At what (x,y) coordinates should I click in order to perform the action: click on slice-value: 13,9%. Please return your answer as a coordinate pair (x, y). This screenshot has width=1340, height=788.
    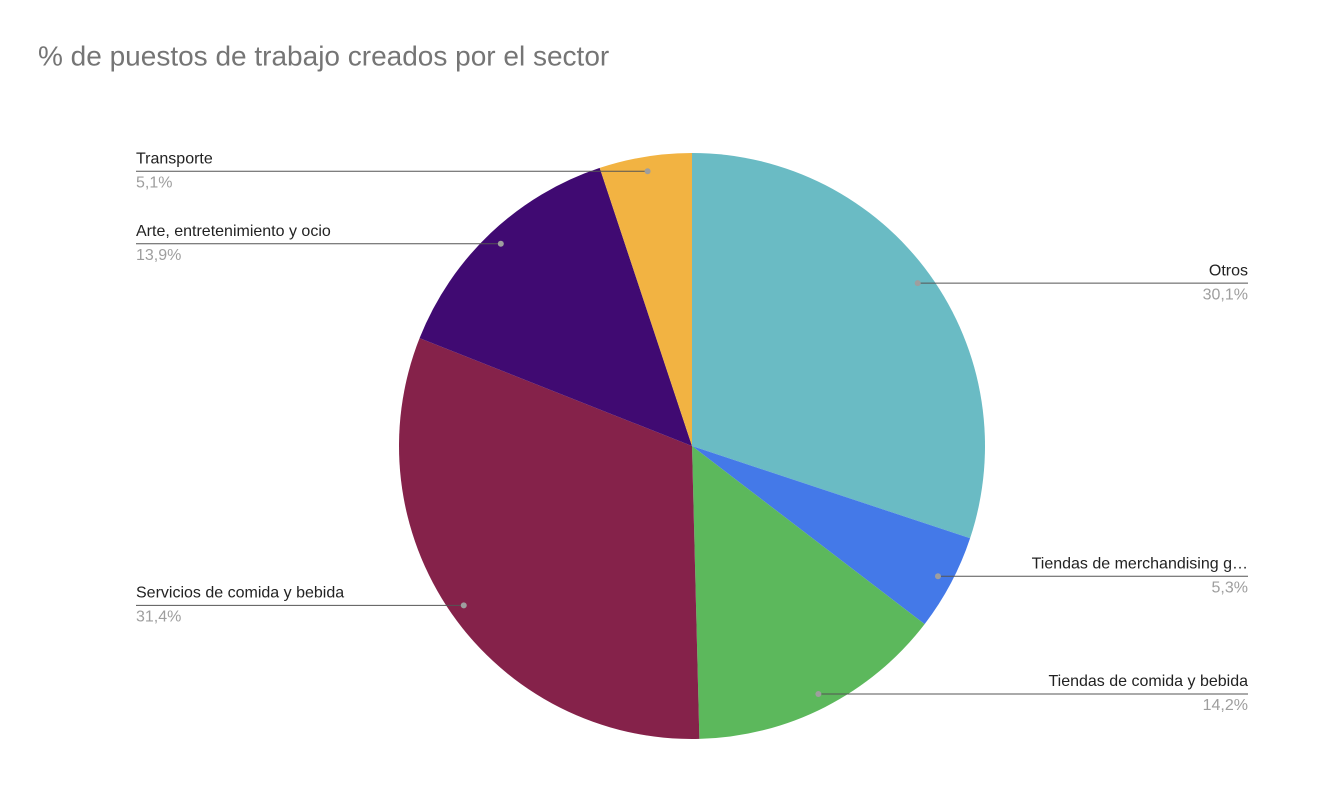
    Looking at the image, I should click on (158, 255).